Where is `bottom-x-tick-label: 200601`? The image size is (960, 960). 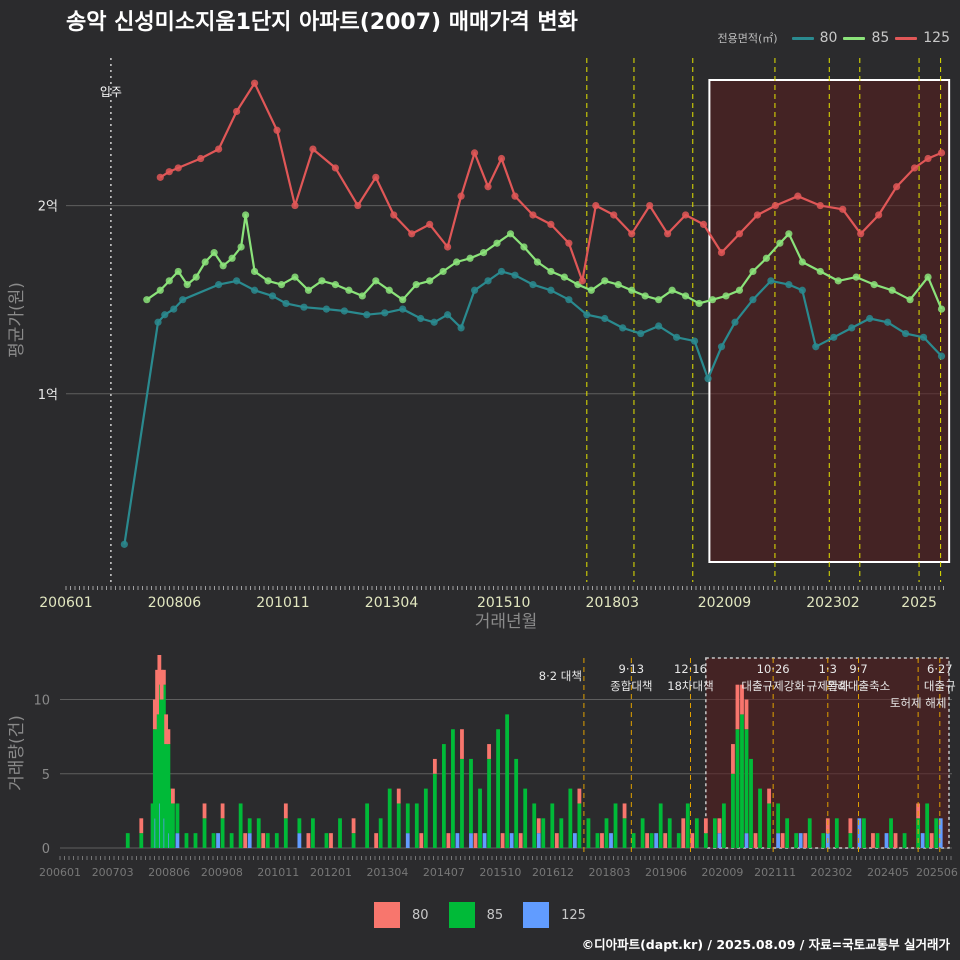
bottom-x-tick-label: 200601 is located at coordinates (60, 872).